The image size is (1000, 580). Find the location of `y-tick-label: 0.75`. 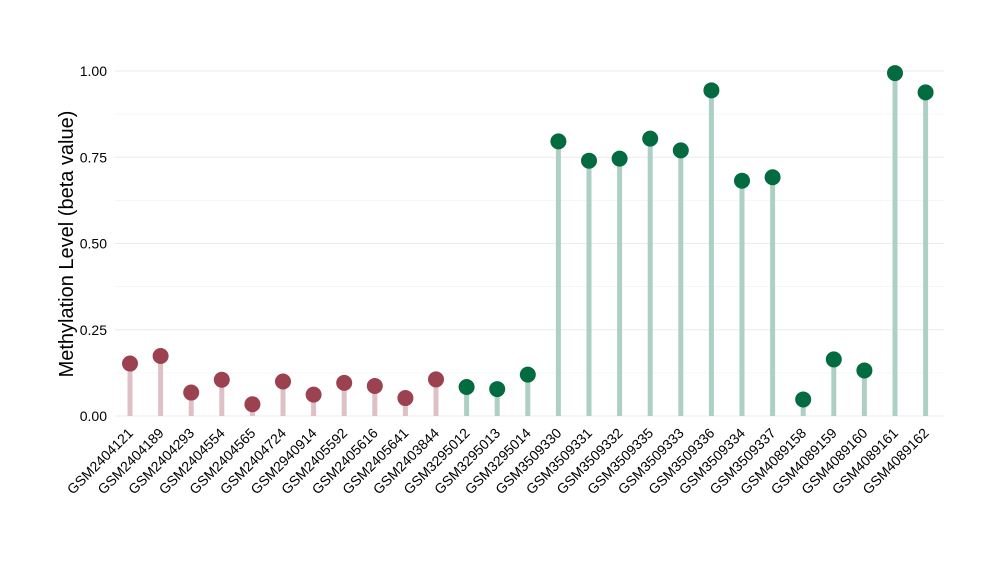

y-tick-label: 0.75 is located at coordinates (93, 157).